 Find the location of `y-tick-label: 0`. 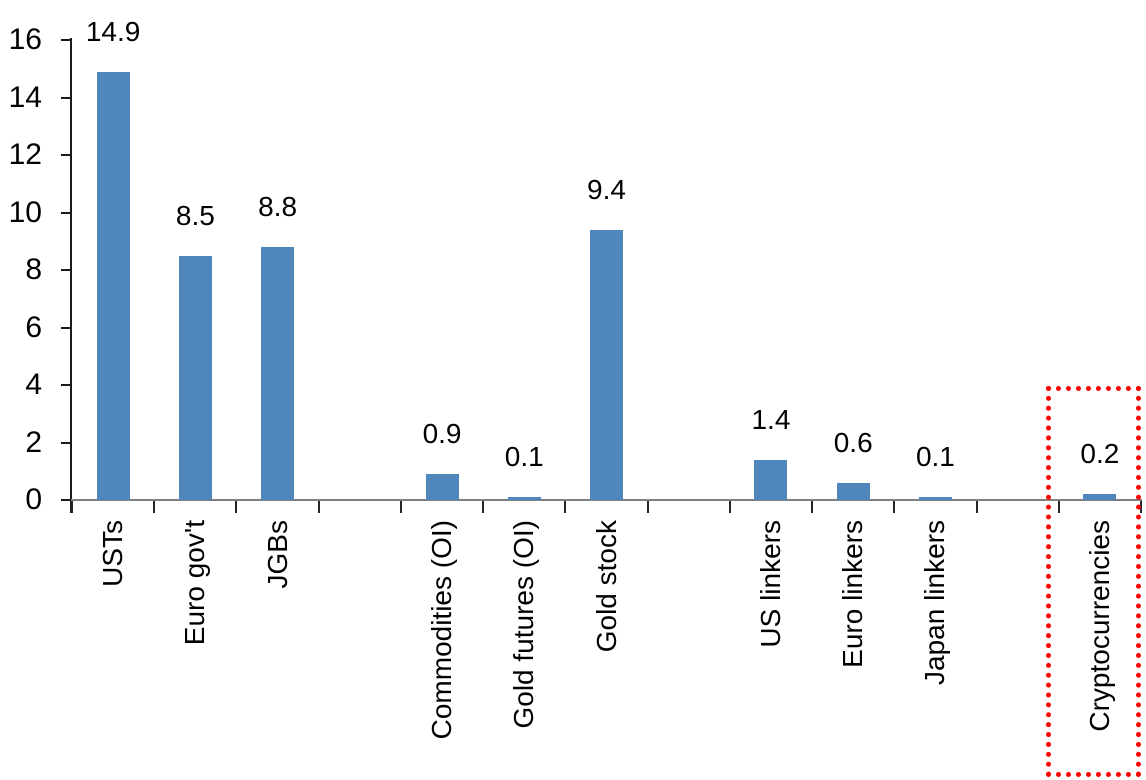

y-tick-label: 0 is located at coordinates (33, 499).